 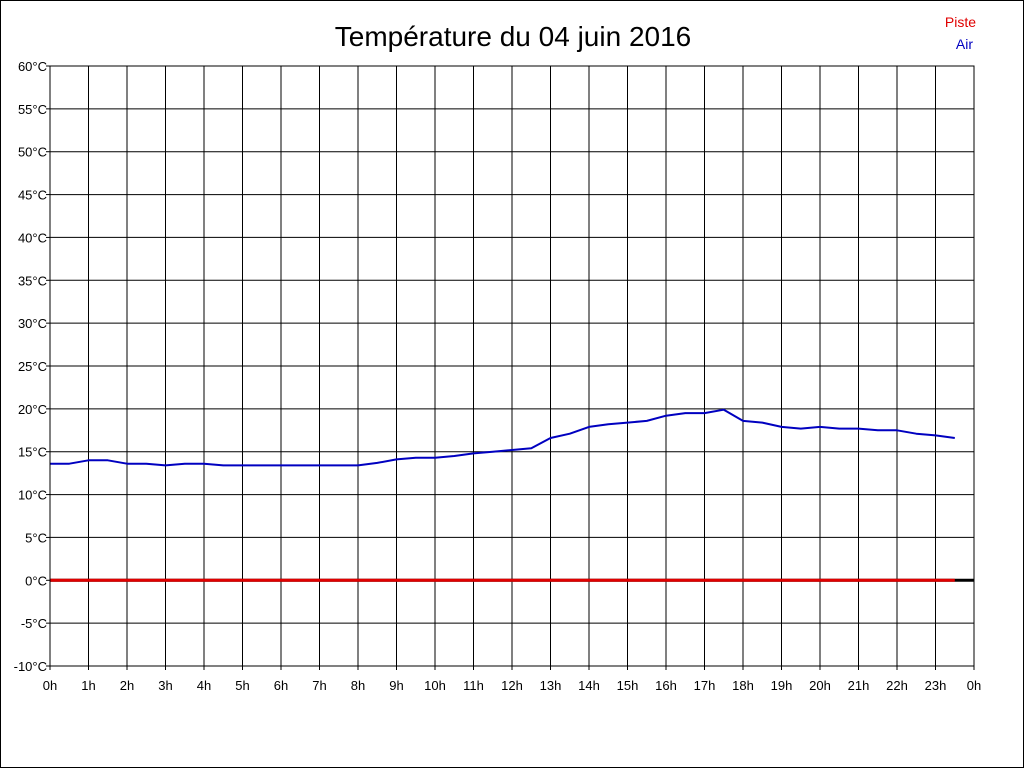 I want to click on x-tick-label: 15h, so click(x=628, y=685).